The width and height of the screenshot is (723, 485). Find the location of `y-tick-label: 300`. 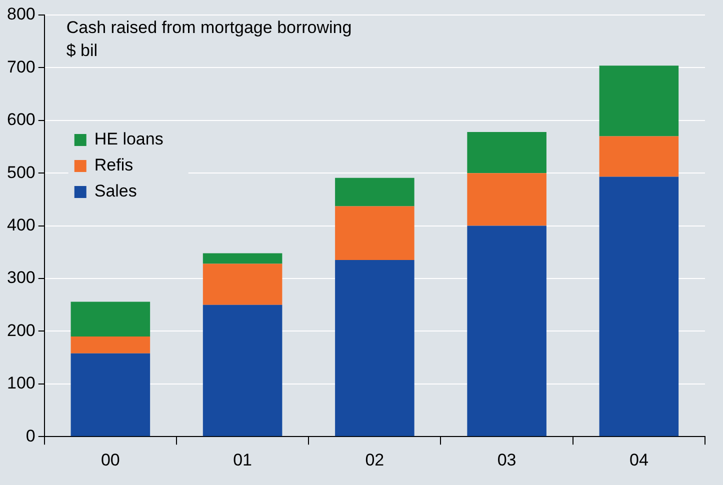

y-tick-label: 300 is located at coordinates (21, 278).